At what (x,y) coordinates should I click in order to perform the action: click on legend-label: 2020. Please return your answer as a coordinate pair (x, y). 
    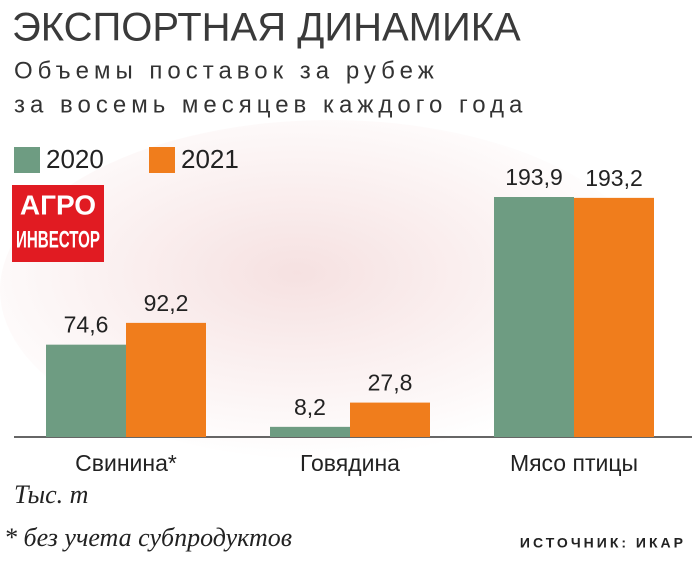
    Looking at the image, I should click on (75, 159).